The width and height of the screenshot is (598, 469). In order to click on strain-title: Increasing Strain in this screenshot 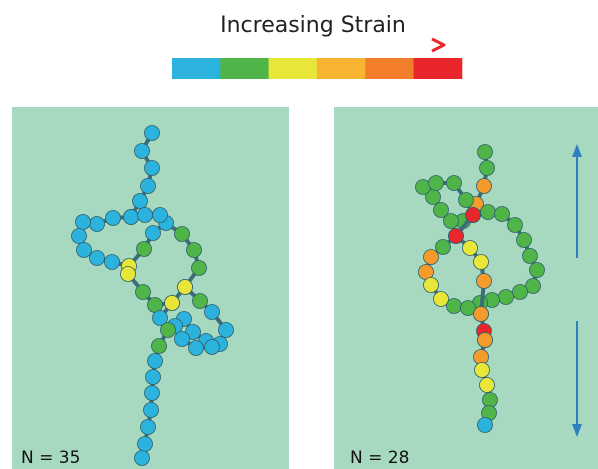, I will do `click(313, 25)`.